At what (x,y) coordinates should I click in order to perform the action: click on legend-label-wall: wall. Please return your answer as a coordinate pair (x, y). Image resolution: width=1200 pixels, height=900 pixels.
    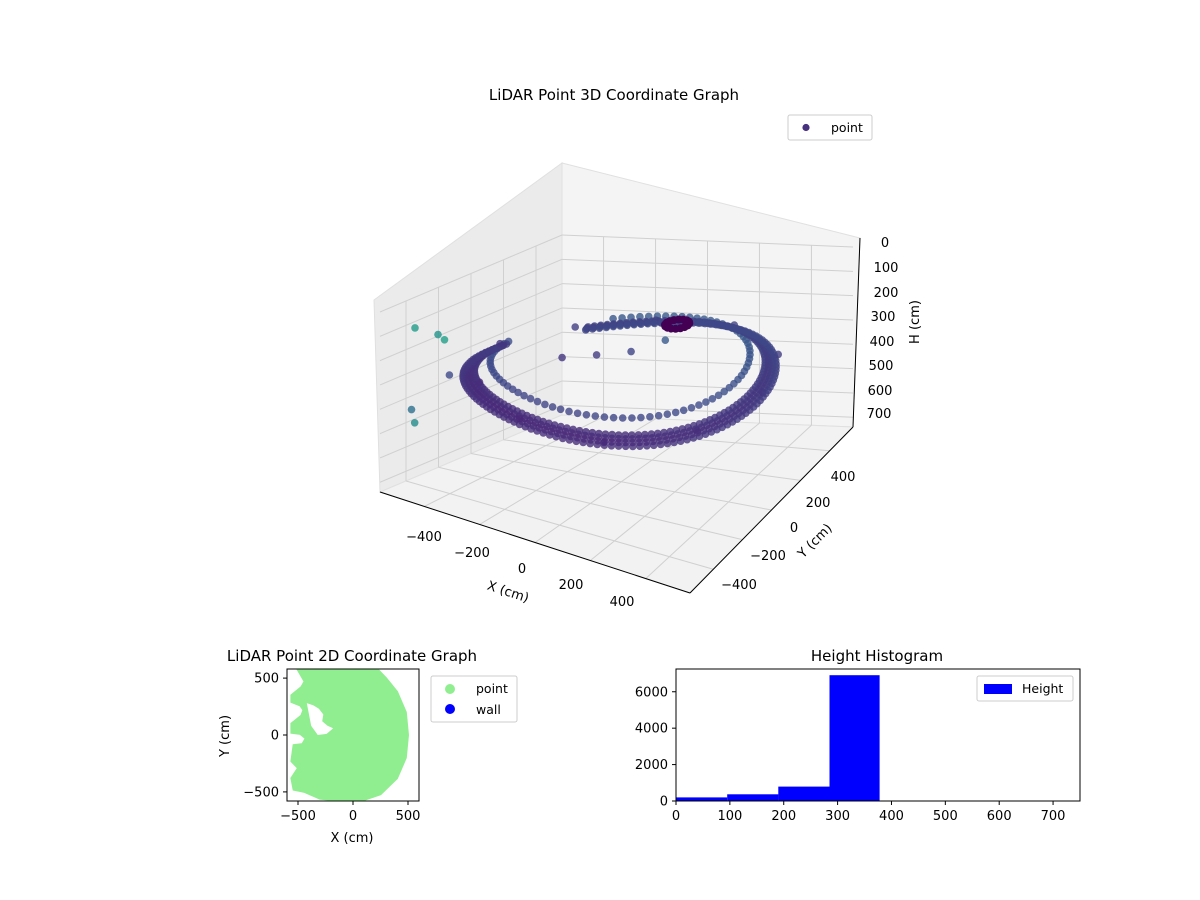
    Looking at the image, I should click on (488, 709).